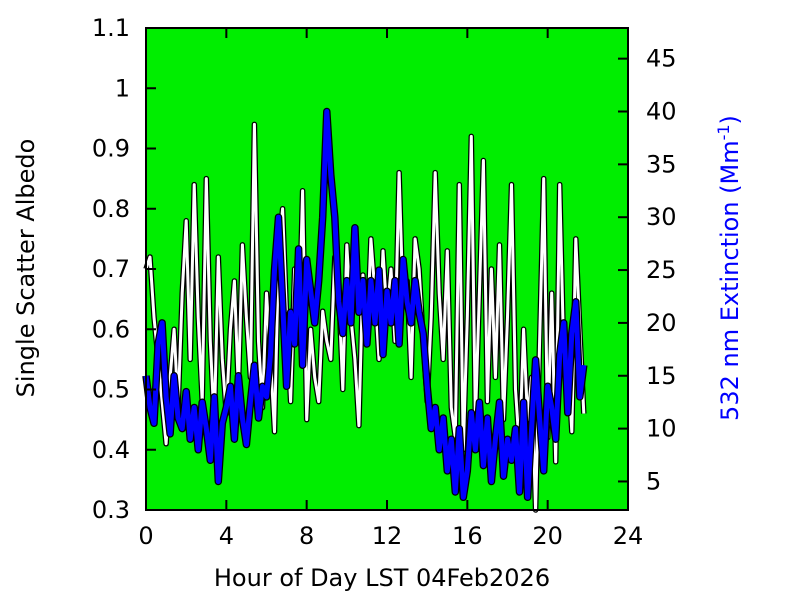  What do you see at coordinates (723, 132) in the screenshot?
I see `y-right-axis-title-superscript: -1` at bounding box center [723, 132].